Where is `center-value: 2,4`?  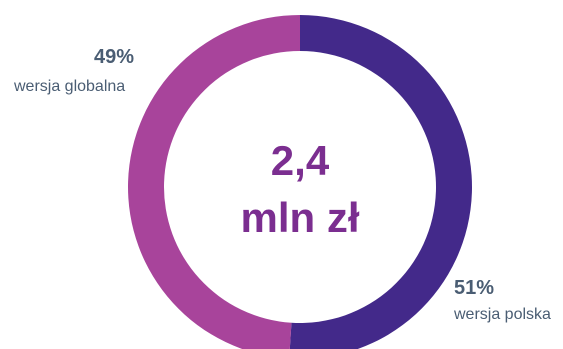
center-value: 2,4 is located at coordinates (300, 160).